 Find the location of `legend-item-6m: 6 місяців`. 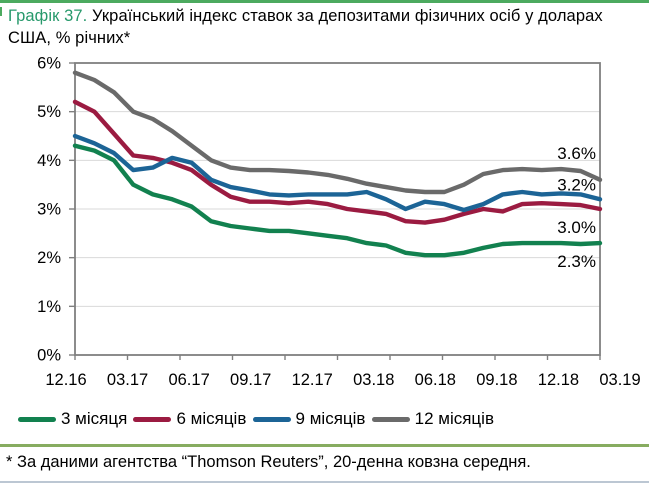

legend-item-6m: 6 місяців is located at coordinates (189, 419).